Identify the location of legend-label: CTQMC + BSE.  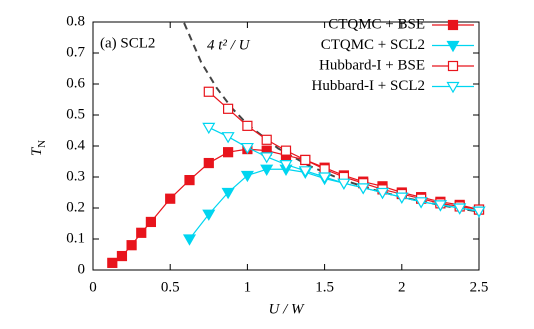
(376, 24).